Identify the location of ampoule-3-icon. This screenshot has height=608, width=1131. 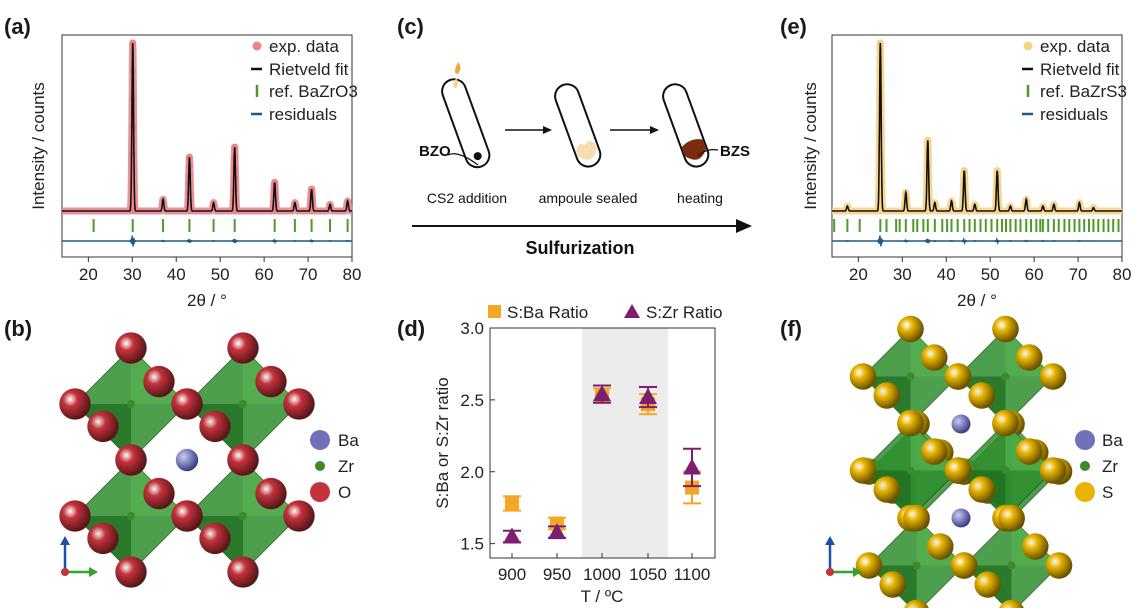
(686, 125).